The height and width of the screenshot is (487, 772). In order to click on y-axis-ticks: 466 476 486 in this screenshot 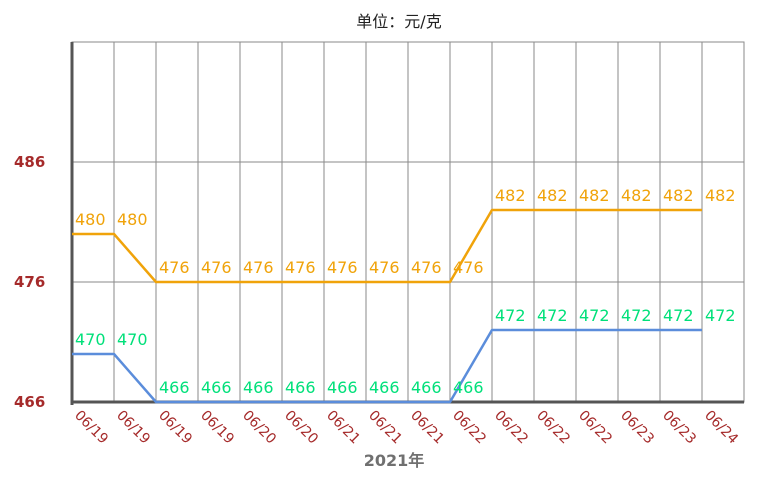, I will do `click(29, 282)`.